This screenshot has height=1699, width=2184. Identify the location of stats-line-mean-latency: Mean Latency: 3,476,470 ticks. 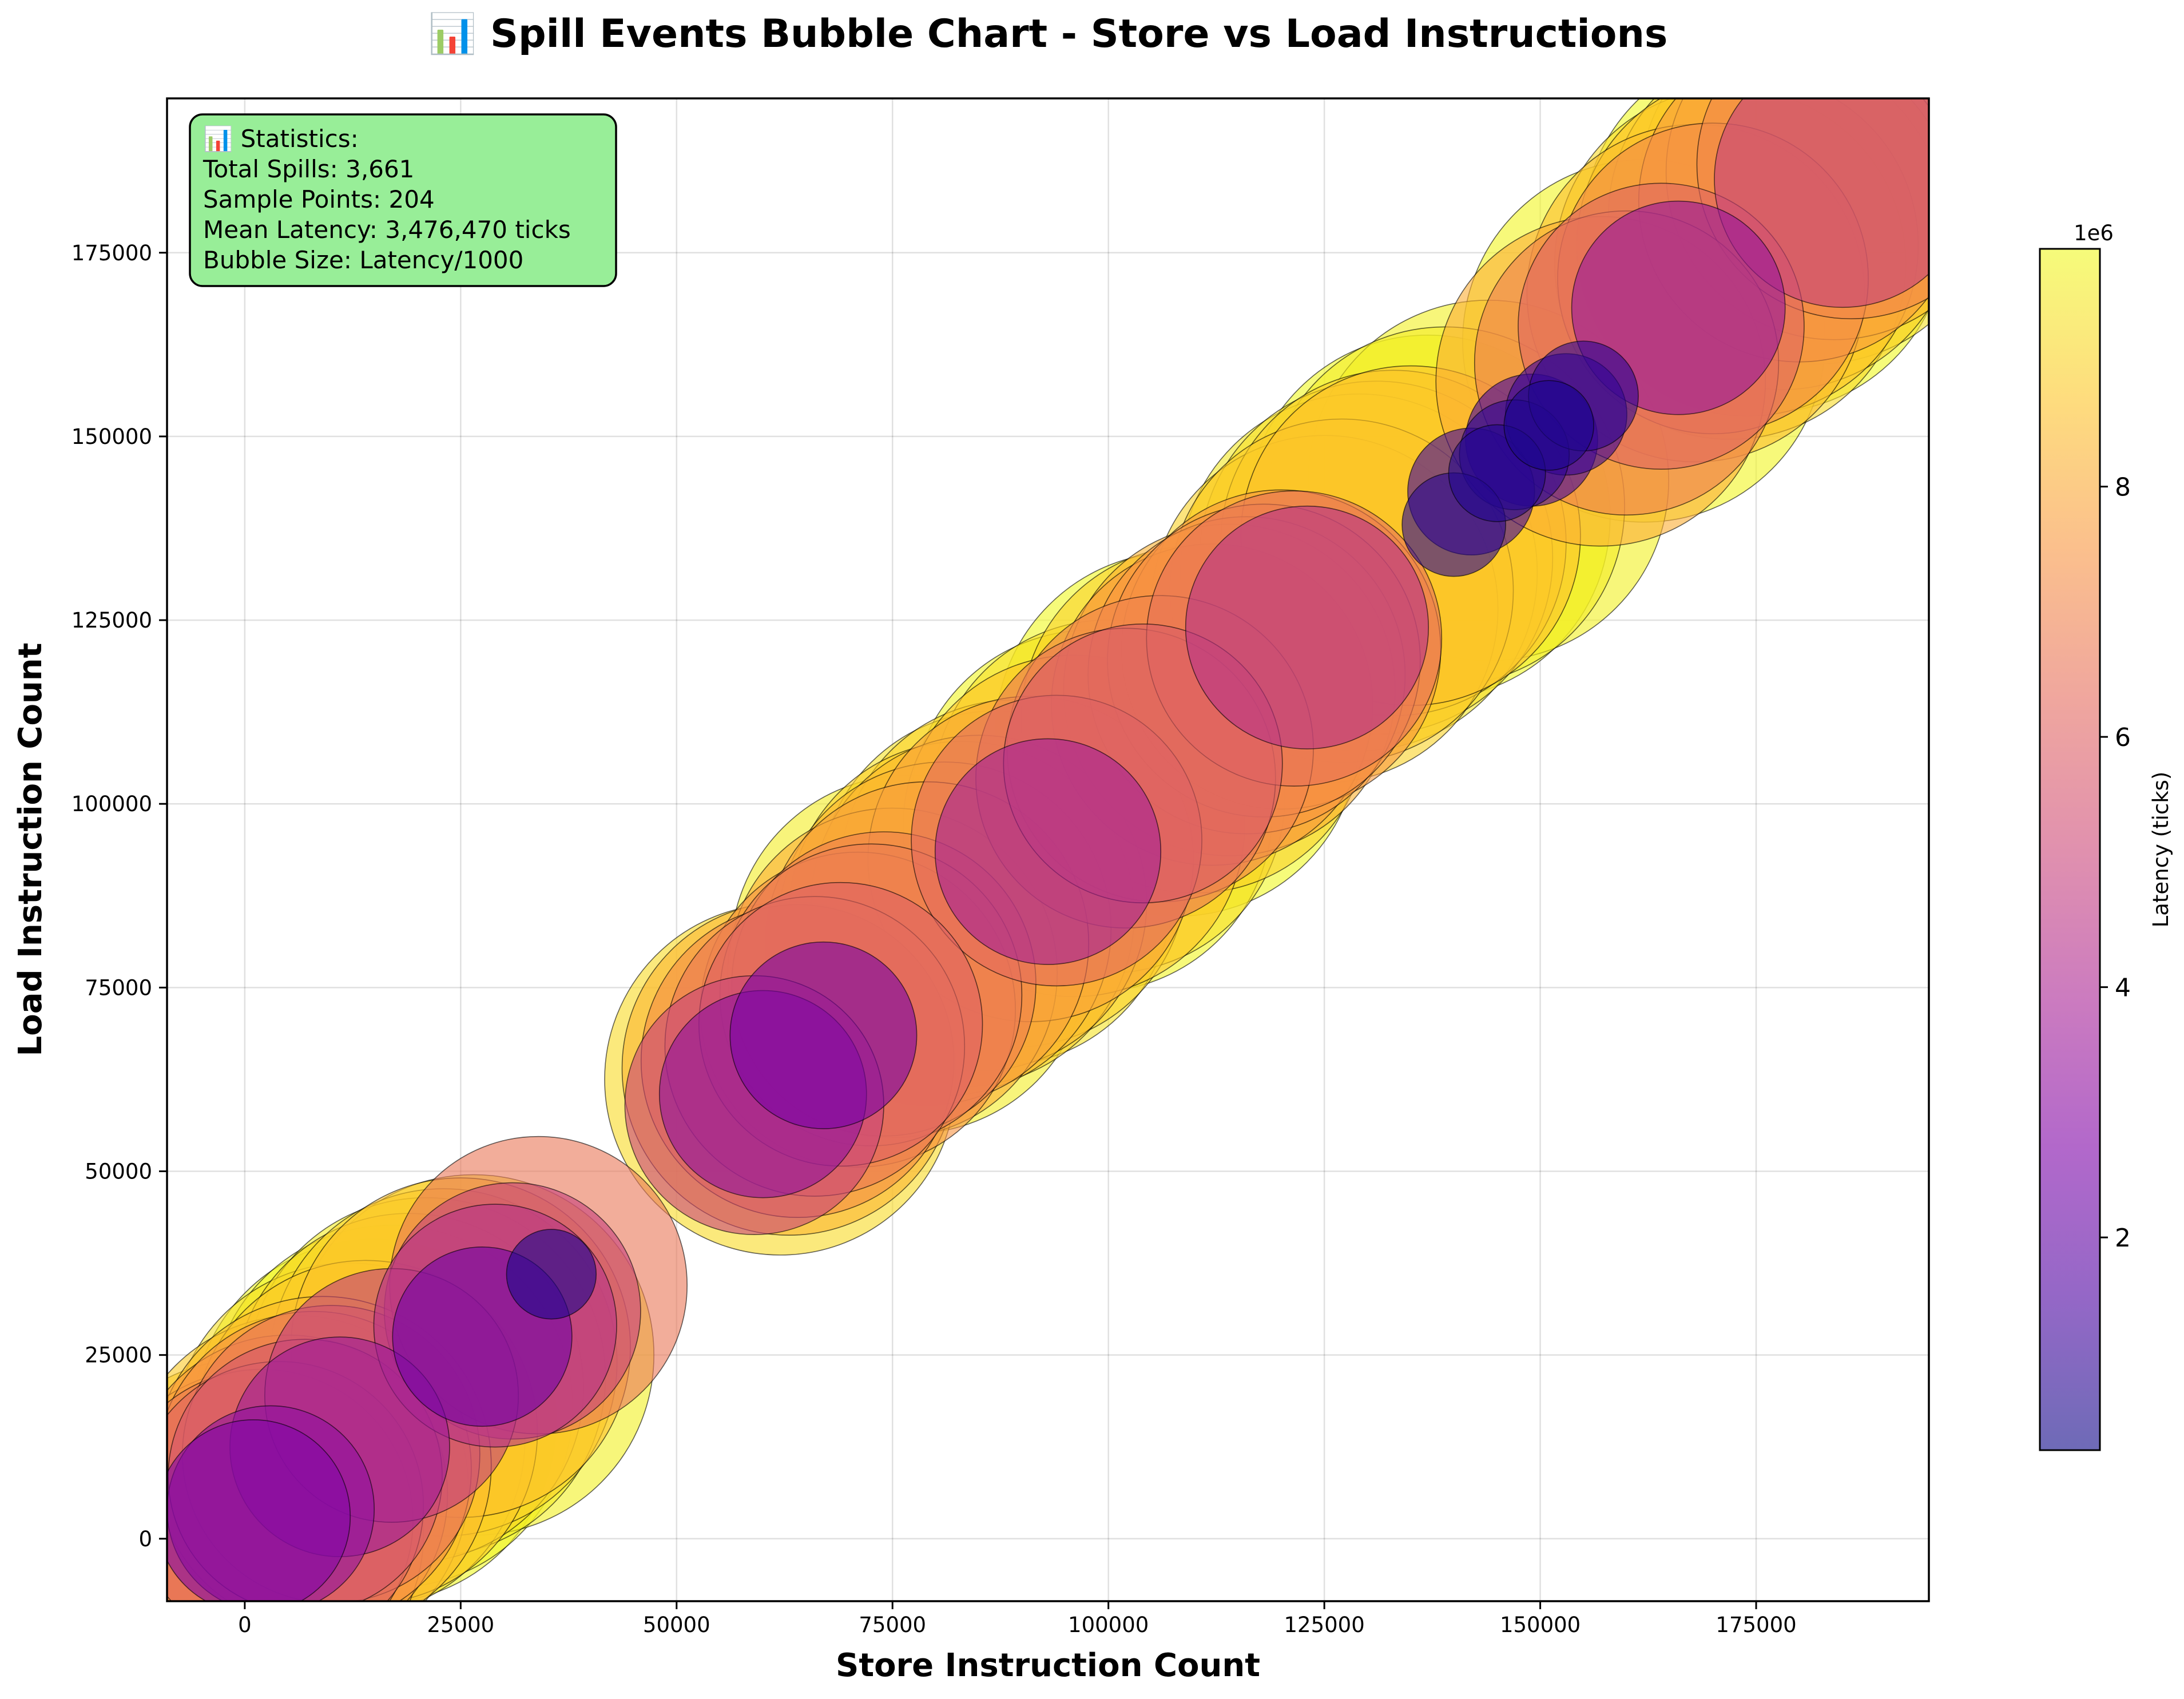
(387, 230).